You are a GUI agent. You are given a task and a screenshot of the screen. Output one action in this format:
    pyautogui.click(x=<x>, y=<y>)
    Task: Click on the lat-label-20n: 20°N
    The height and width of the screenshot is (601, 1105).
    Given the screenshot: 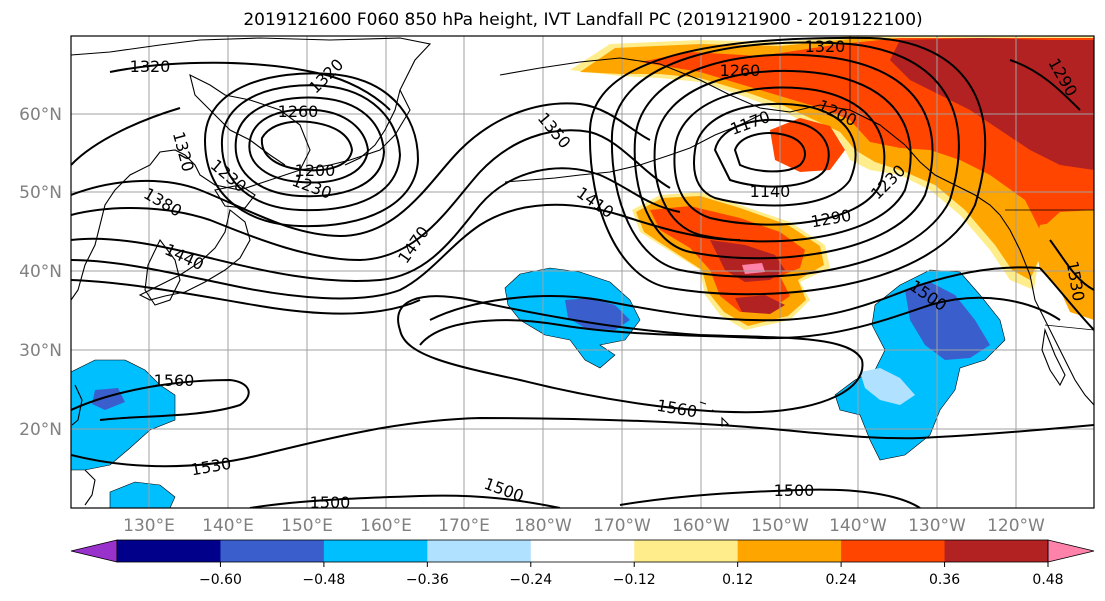 What is the action you would take?
    pyautogui.click(x=40, y=430)
    